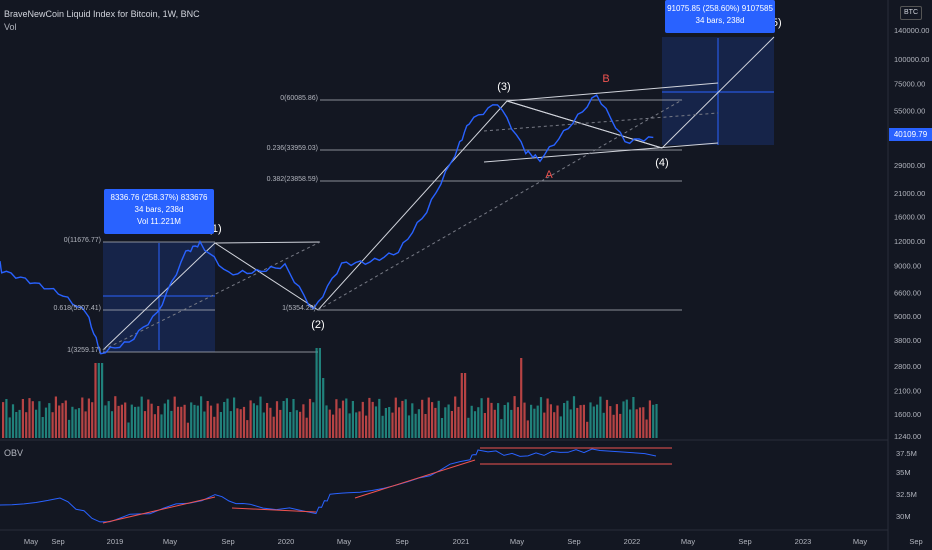 The image size is (932, 550). I want to click on price-tick-label: 5000.00, so click(907, 316).